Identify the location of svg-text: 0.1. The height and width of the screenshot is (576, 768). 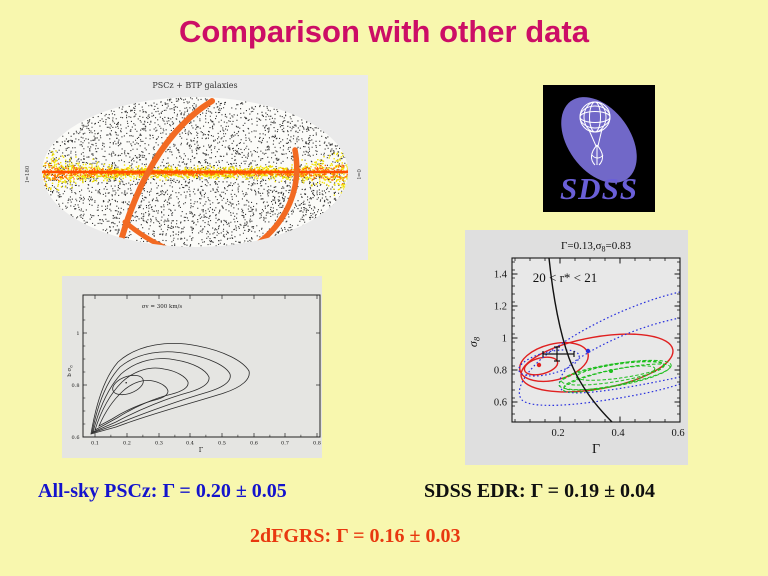
(95, 444).